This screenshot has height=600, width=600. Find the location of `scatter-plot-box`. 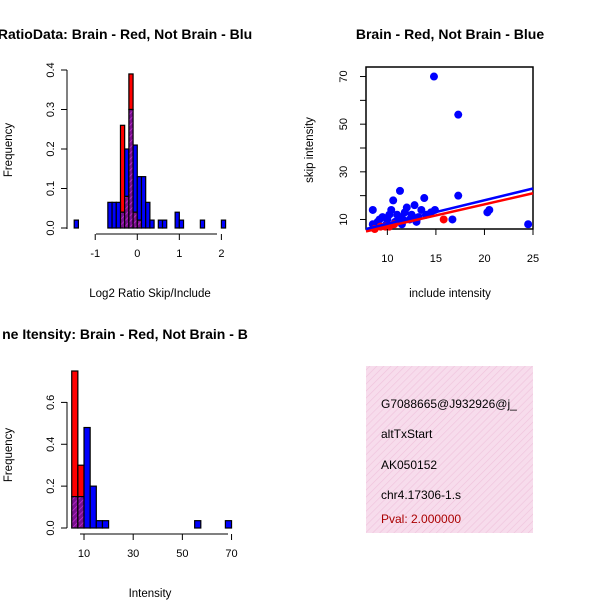

scatter-plot-box is located at coordinates (449, 148).